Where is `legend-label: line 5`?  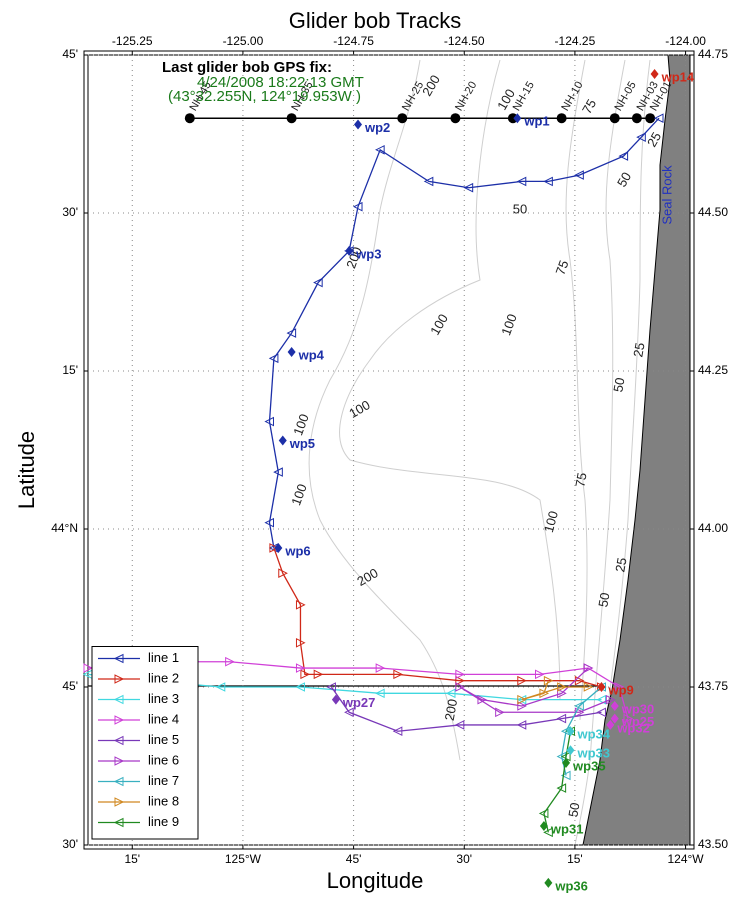 legend-label: line 5 is located at coordinates (163, 739).